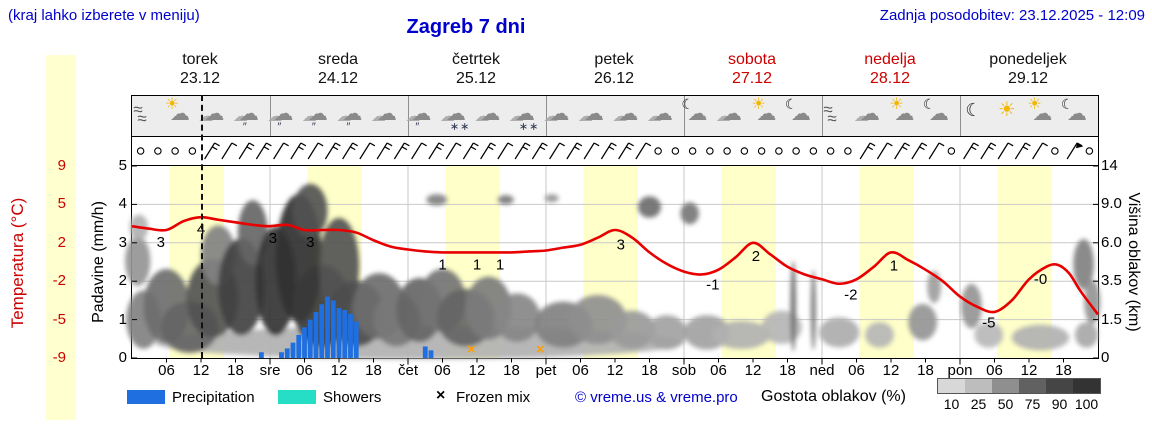 This screenshot has height=443, width=1152. Describe the element at coordinates (61, 237) in the screenshot. I see `left-highlight-strip` at that location.